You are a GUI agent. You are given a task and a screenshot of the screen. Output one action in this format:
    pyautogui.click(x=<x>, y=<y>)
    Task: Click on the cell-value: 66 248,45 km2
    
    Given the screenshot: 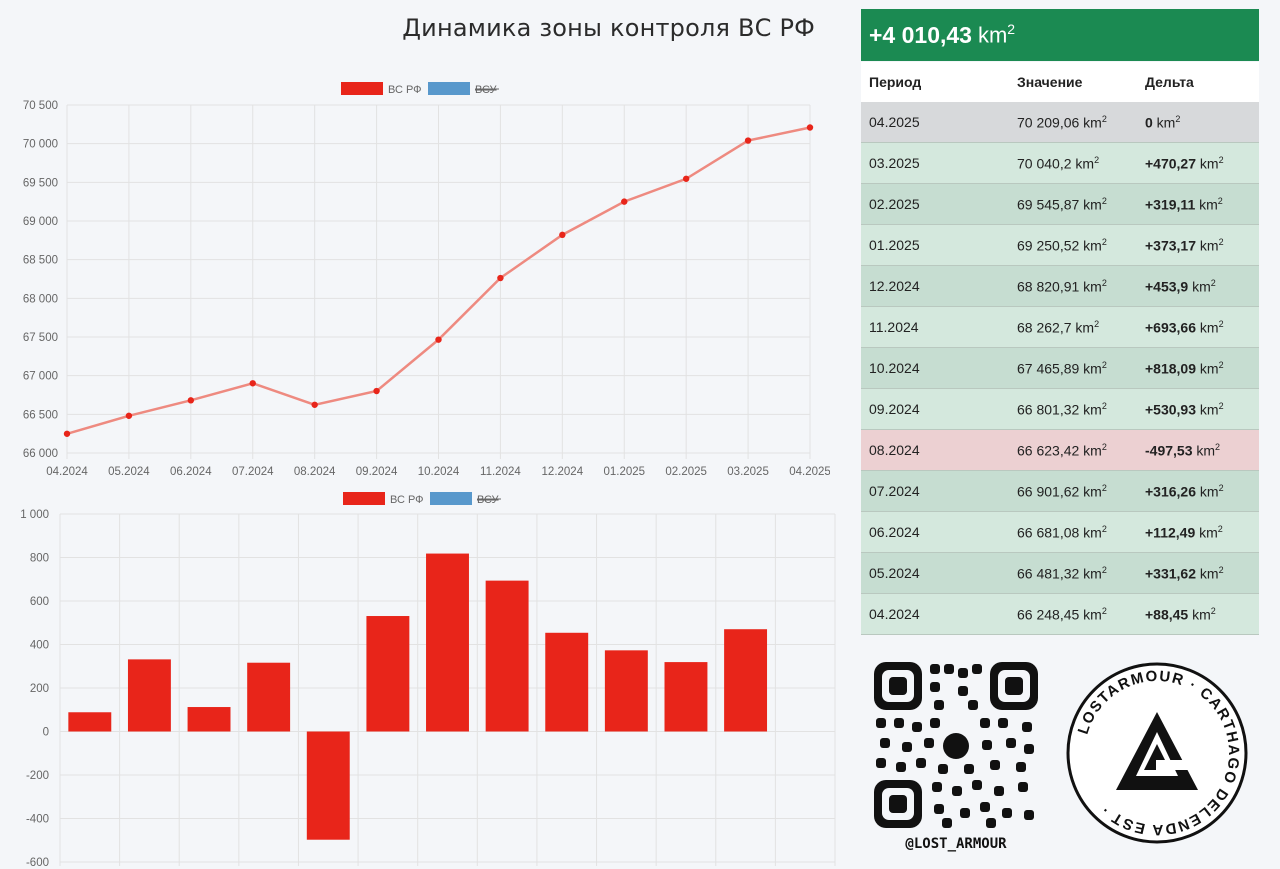 What is the action you would take?
    pyautogui.click(x=1062, y=614)
    